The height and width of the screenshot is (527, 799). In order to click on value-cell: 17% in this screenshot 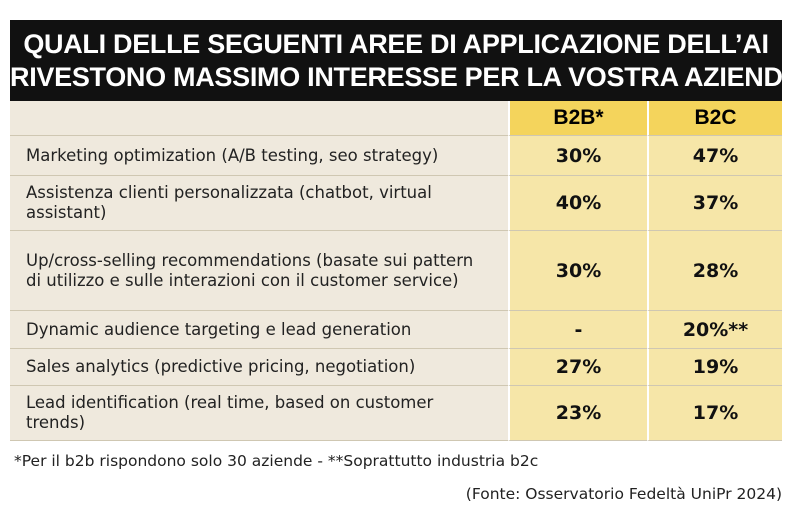, I will do `click(714, 413)`.